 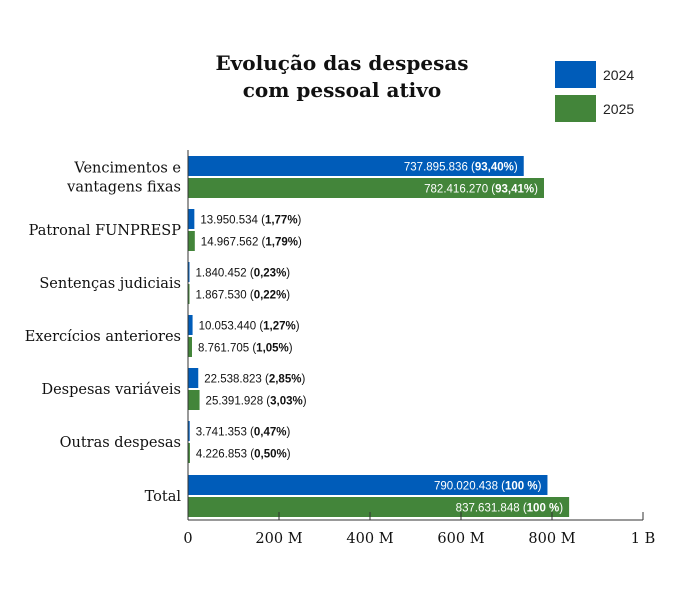 What do you see at coordinates (510, 509) in the screenshot?
I see `data-label: 837.631.848 (100 %)` at bounding box center [510, 509].